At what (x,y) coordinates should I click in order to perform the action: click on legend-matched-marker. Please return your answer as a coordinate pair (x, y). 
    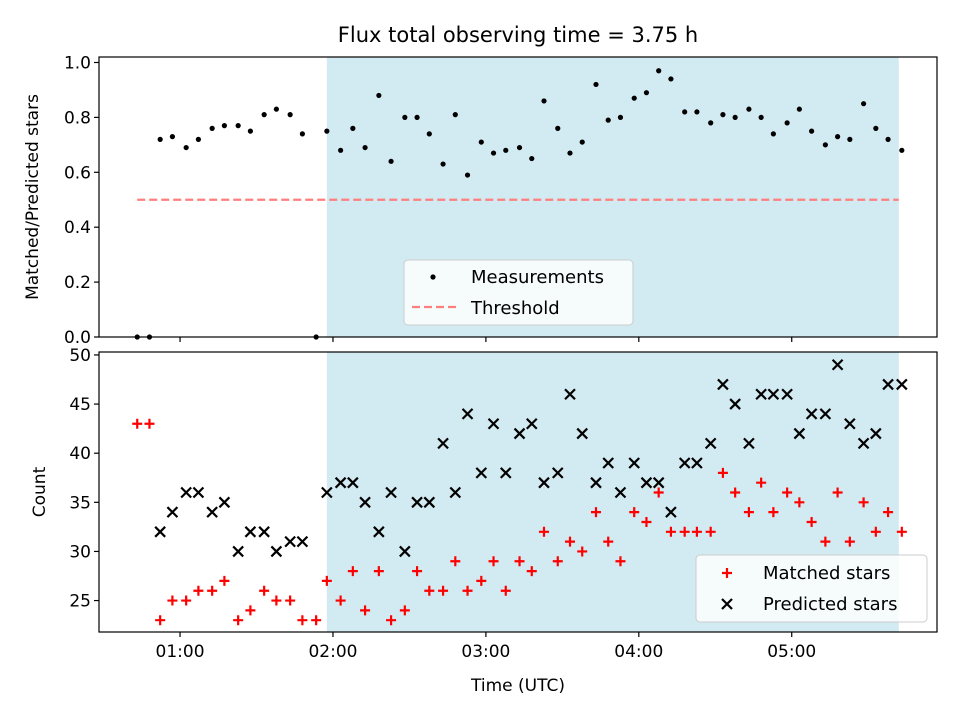
    Looking at the image, I should click on (727, 573).